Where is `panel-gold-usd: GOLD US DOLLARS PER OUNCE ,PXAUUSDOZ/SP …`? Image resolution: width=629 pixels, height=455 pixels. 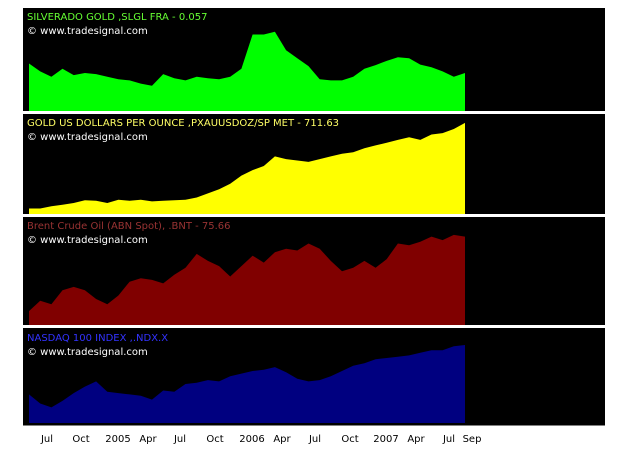
panel-gold-usd: GOLD US DOLLARS PER OUNCE ,PXAUUSDOZ/SP … is located at coordinates (246, 166).